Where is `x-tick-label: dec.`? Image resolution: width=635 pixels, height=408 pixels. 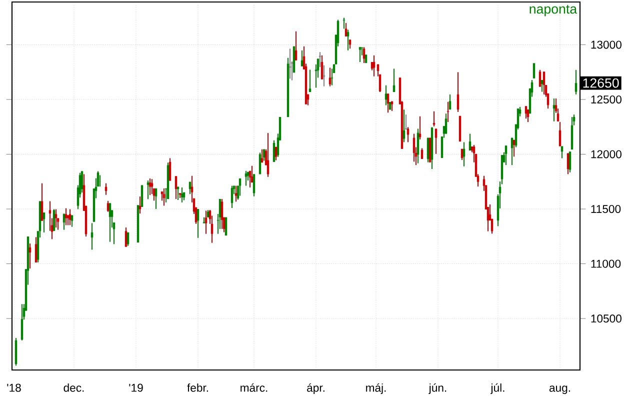
x-tick-label: dec. is located at coordinates (74, 387).